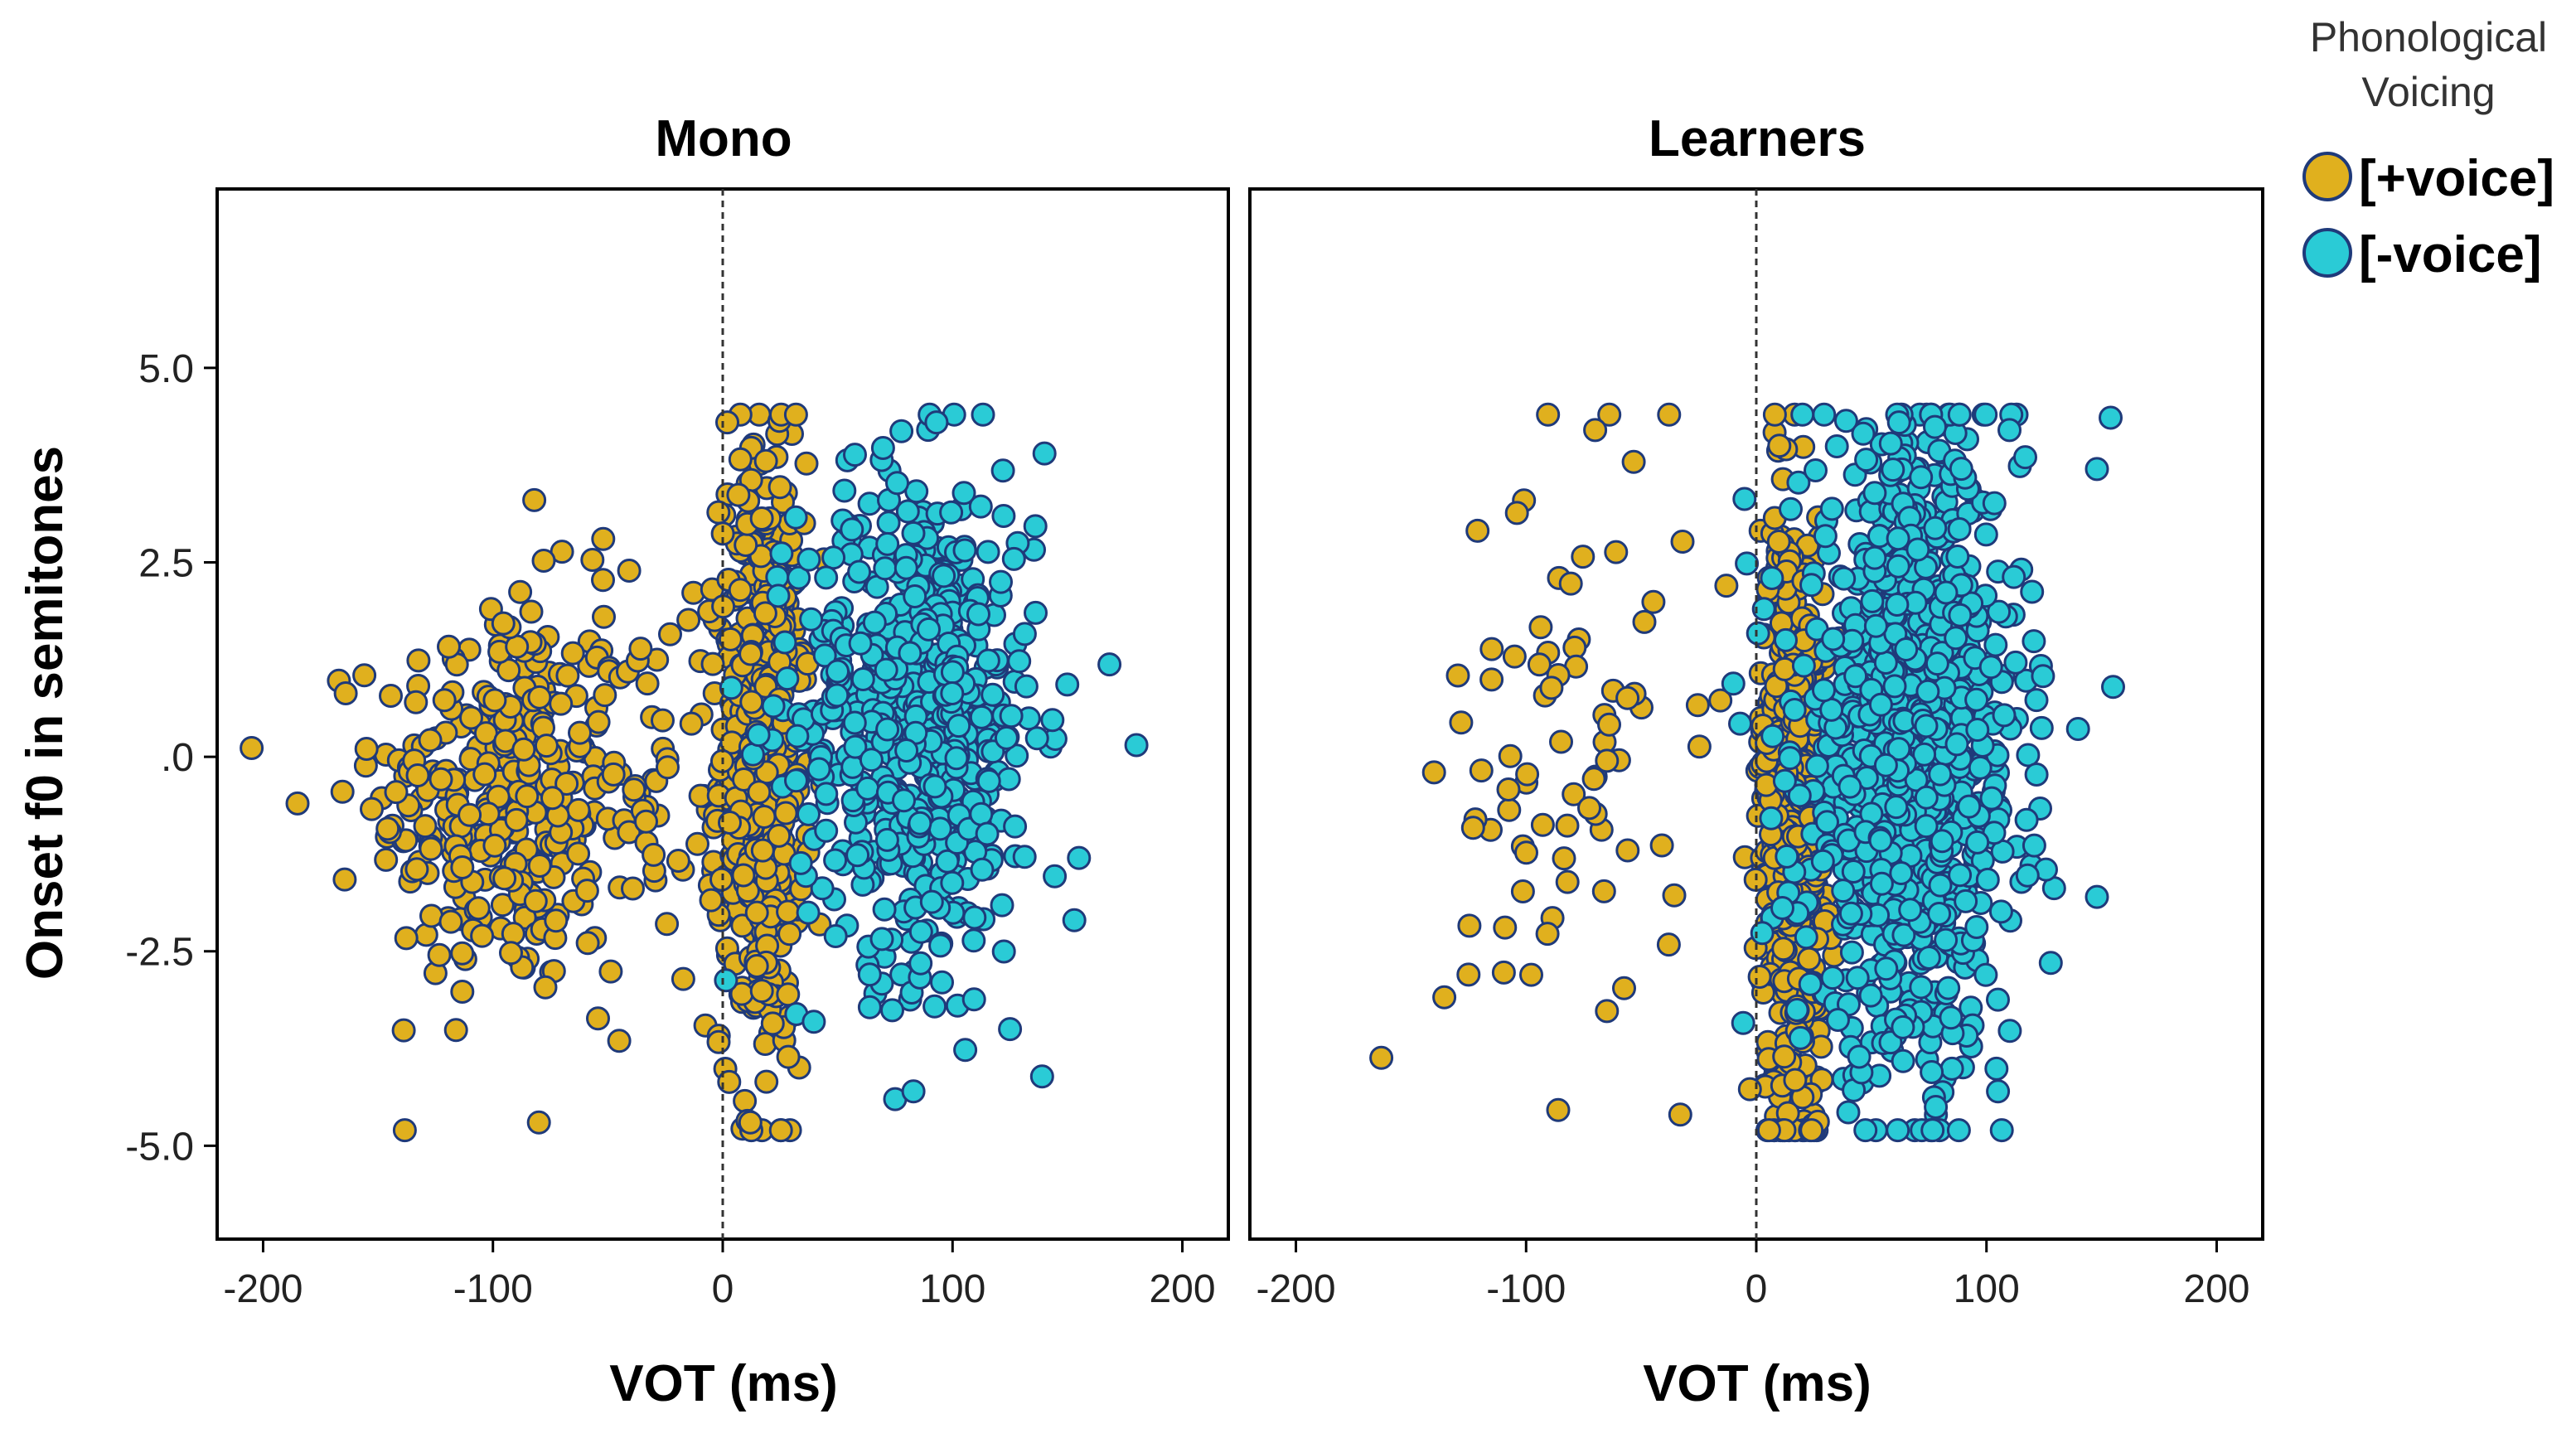 This screenshot has height=1443, width=2576. Describe the element at coordinates (159, 1147) in the screenshot. I see `y-tick-label: -5.0` at that location.